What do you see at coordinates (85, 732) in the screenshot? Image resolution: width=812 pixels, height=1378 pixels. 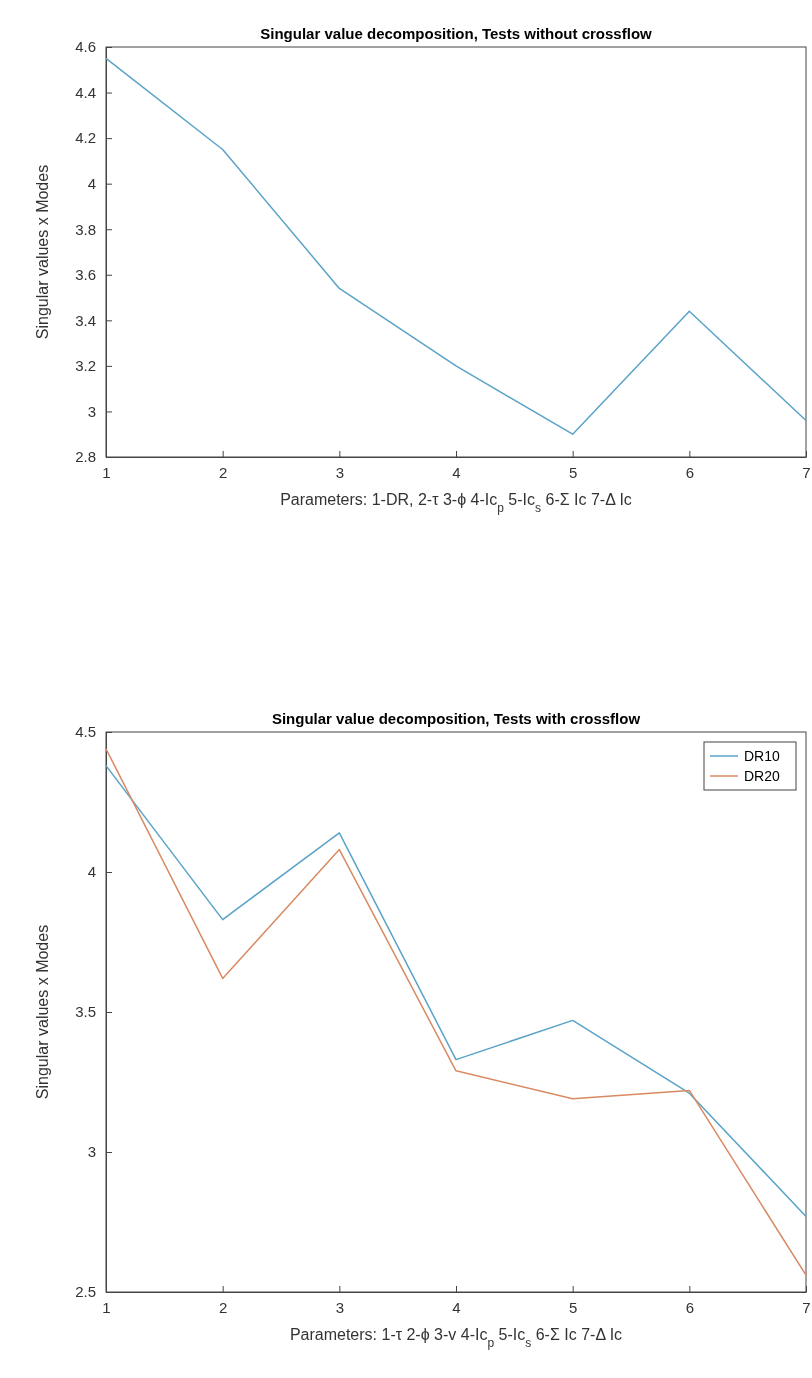 I see `y-tick-label: 4.5` at bounding box center [85, 732].